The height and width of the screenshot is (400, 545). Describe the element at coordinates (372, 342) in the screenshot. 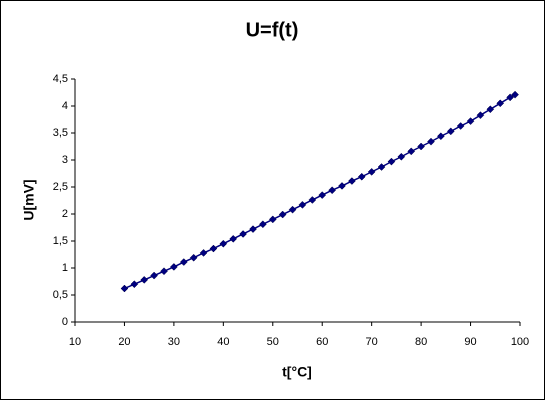

I see `x-tick-label: 70` at that location.